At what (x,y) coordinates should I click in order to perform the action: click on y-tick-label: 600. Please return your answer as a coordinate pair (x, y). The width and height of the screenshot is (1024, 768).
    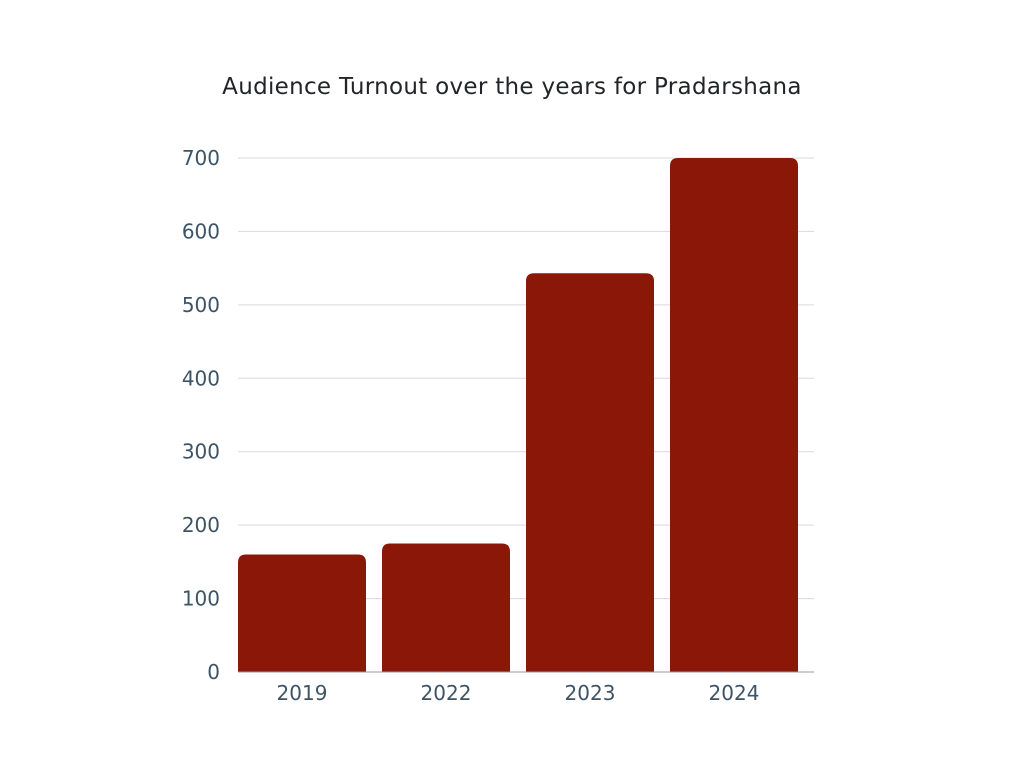
    Looking at the image, I should click on (201, 231).